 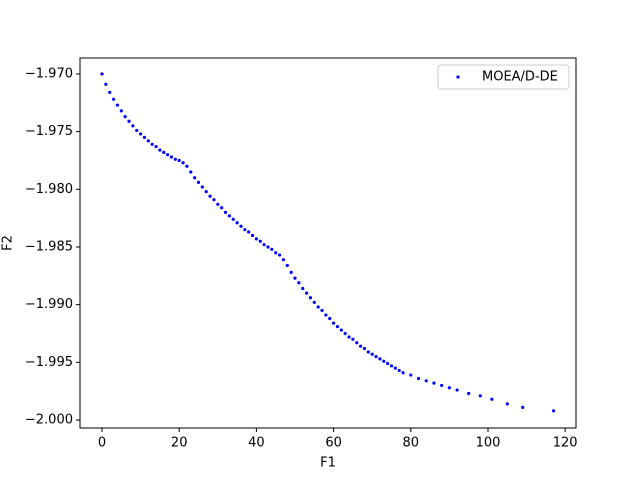 I want to click on x-tick-label: 60, so click(x=333, y=443).